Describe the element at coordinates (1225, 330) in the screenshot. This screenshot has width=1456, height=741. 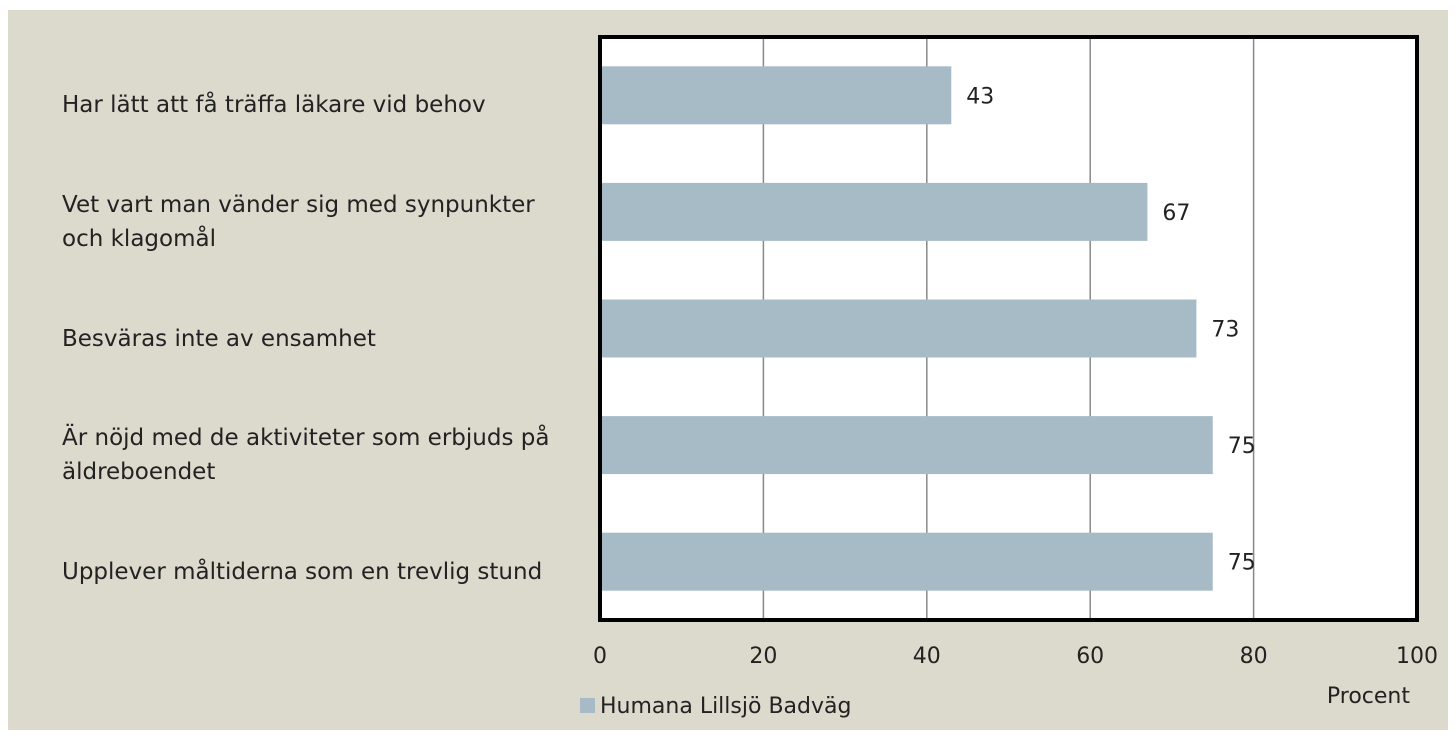
I see `data-label: 73` at that location.